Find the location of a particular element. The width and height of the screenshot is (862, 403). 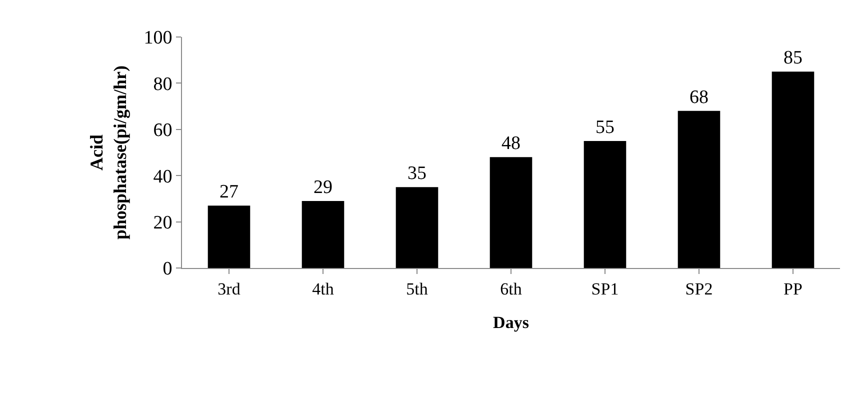

data-label: 68 is located at coordinates (699, 97).